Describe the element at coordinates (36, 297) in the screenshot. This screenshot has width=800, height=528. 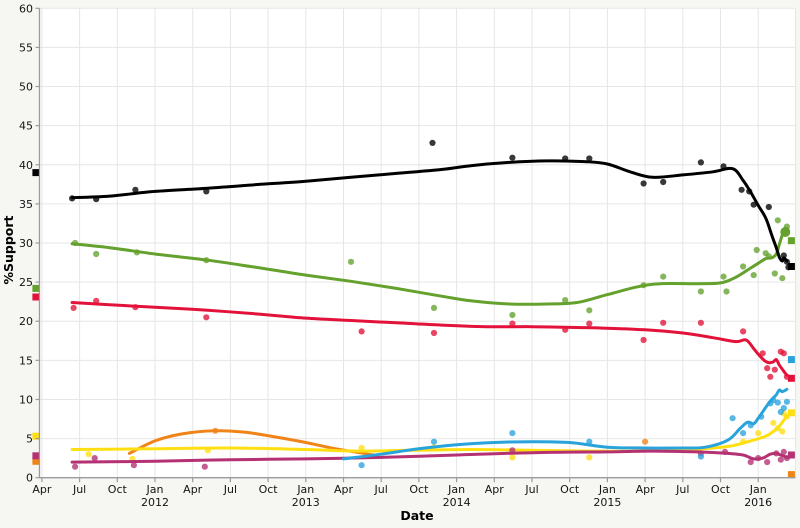
I see `result-marker-red-start` at that location.